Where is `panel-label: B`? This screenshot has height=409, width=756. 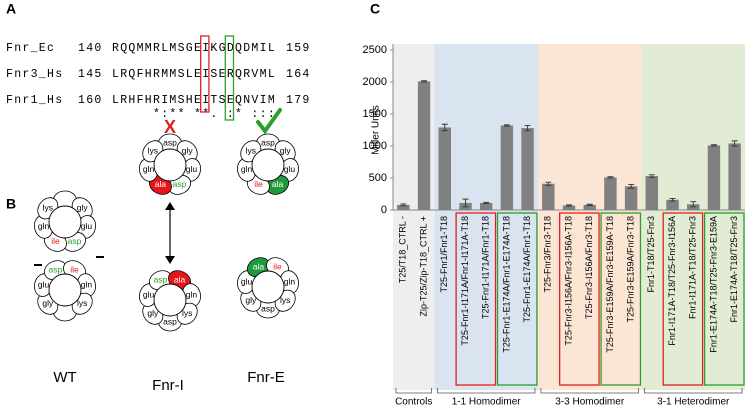 panel-label: B is located at coordinates (11, 204).